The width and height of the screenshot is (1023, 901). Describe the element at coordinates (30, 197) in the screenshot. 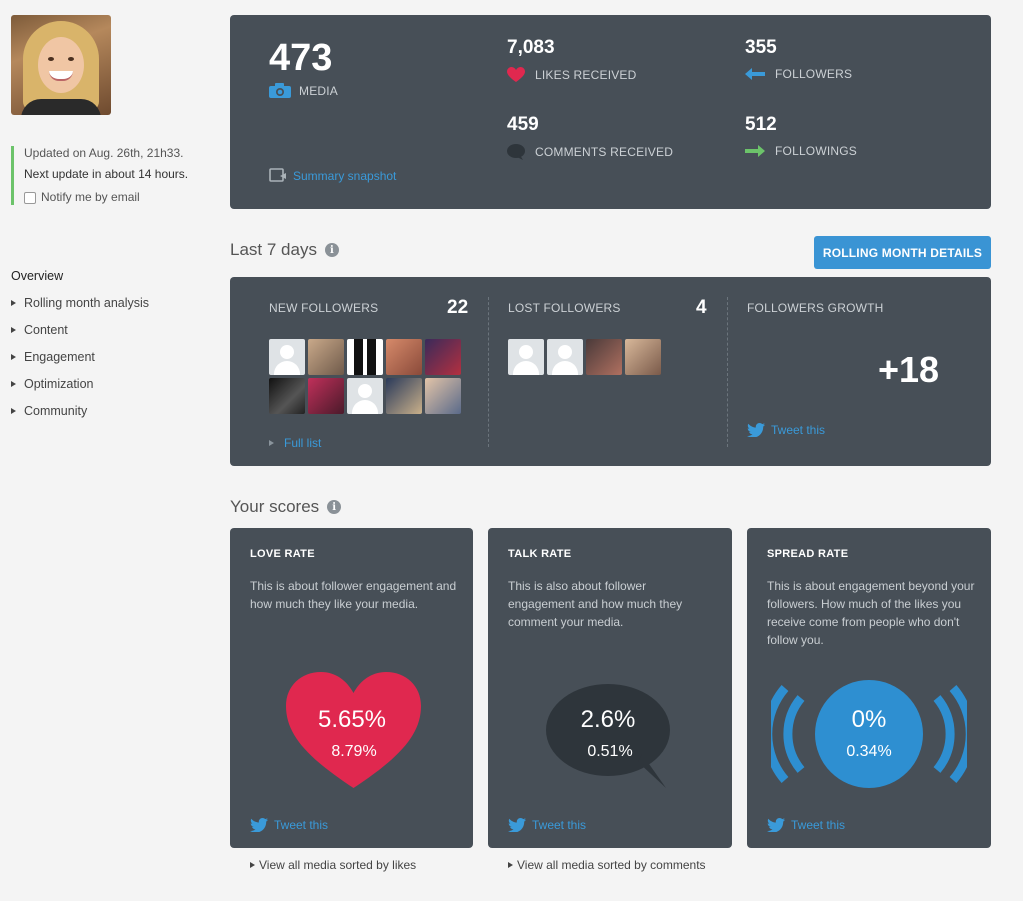

I see `checkbox-icon` at that location.